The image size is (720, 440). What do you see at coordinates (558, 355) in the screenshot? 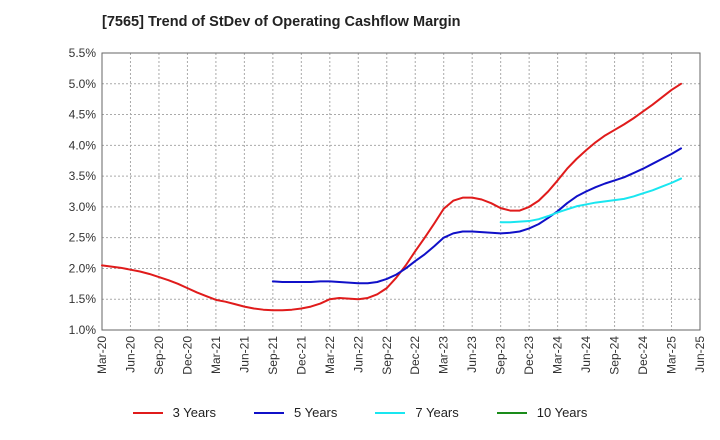
I see `x-tick-label: Mar-24` at bounding box center [558, 355].